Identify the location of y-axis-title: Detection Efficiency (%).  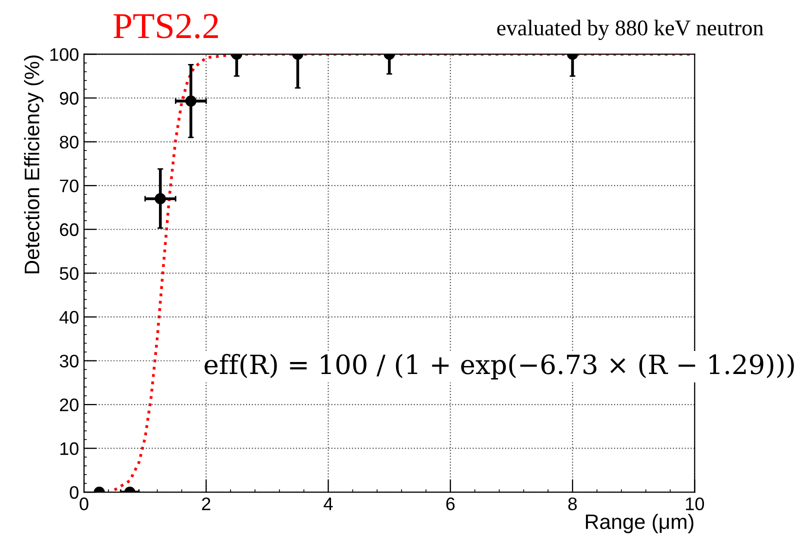
(34, 164).